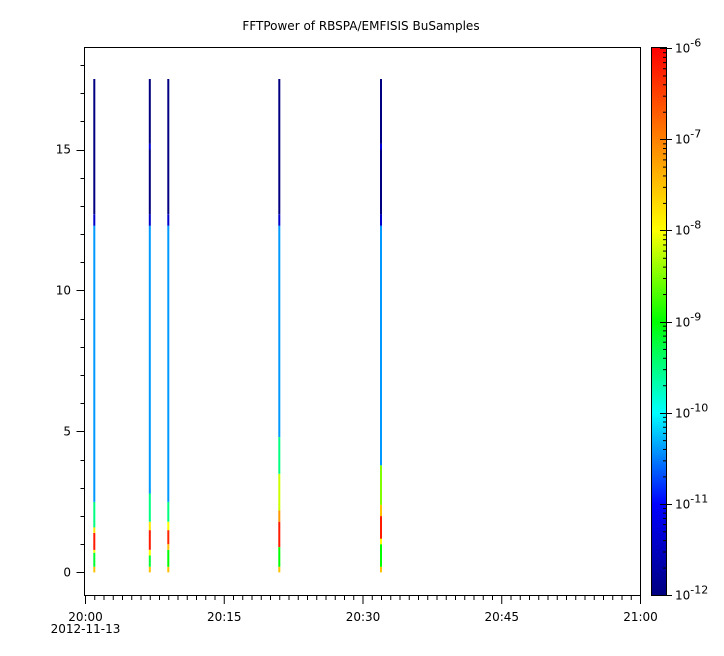 The image size is (724, 656). I want to click on colorbar-tick-label: 10⁻¹¹, so click(691, 502).